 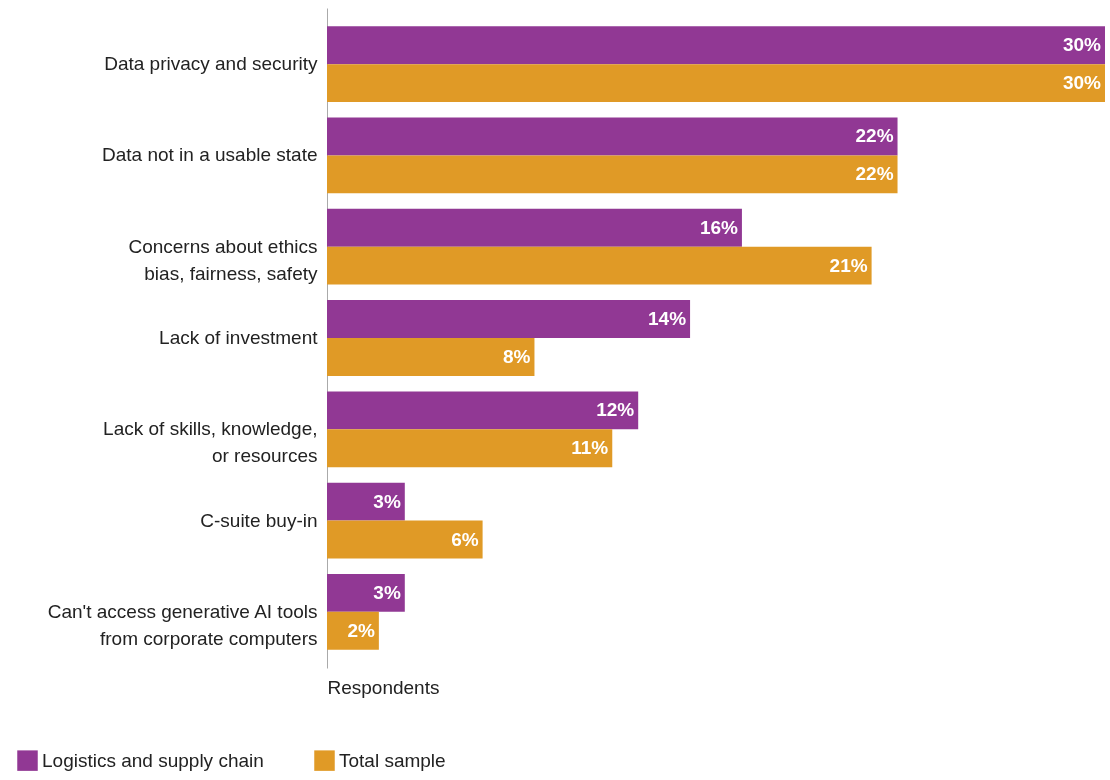 What do you see at coordinates (223, 259) in the screenshot?
I see `y-tick-label: Concerns about ethics bias, fairness, safety` at bounding box center [223, 259].